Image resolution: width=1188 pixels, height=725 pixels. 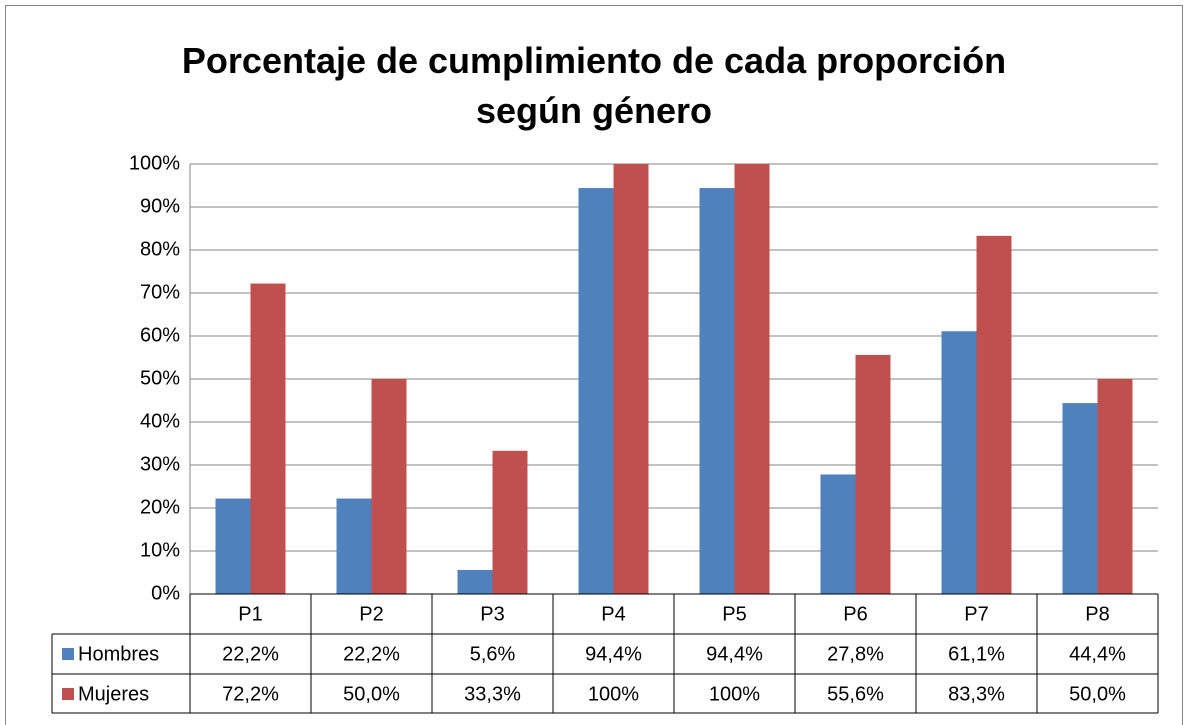 What do you see at coordinates (613, 614) in the screenshot?
I see `x-tick-label: P4` at bounding box center [613, 614].